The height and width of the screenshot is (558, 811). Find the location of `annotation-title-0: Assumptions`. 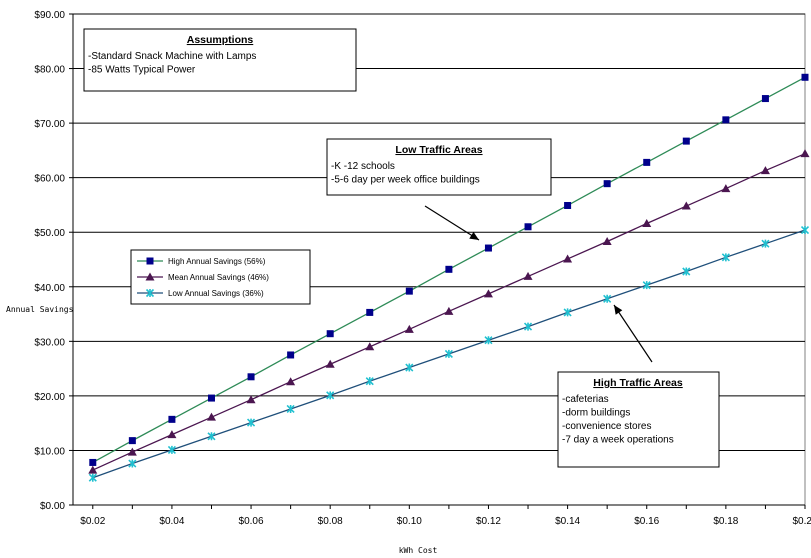

annotation-title-0: Assumptions is located at coordinates (220, 40).